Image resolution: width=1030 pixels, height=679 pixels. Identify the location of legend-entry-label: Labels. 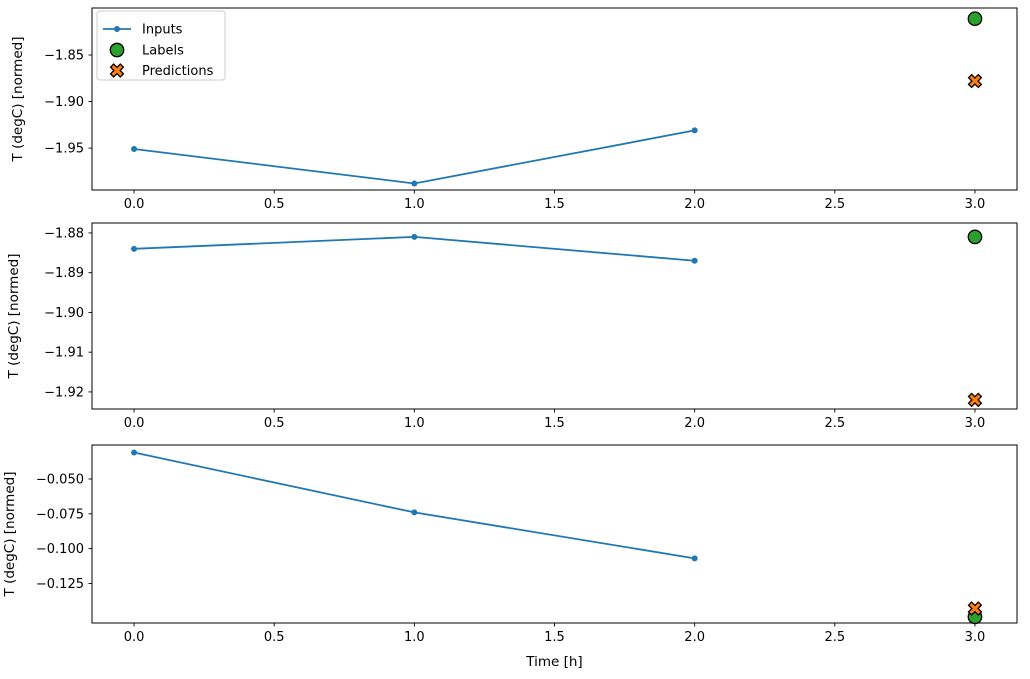
(163, 51).